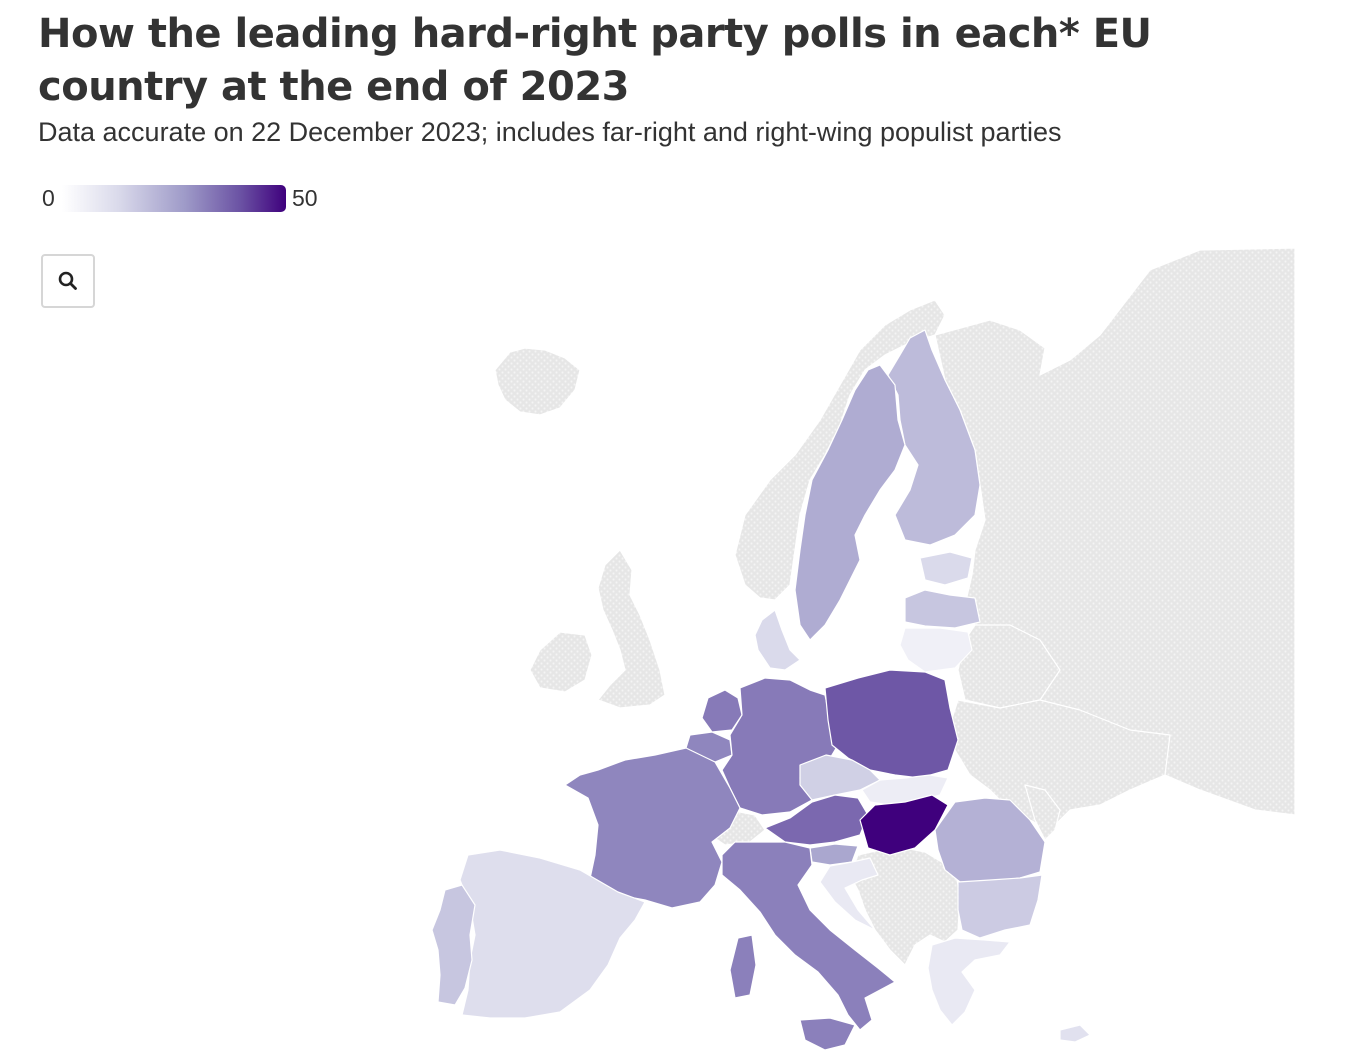 The height and width of the screenshot is (1056, 1356). I want to click on legend-max-label: 50, so click(305, 198).